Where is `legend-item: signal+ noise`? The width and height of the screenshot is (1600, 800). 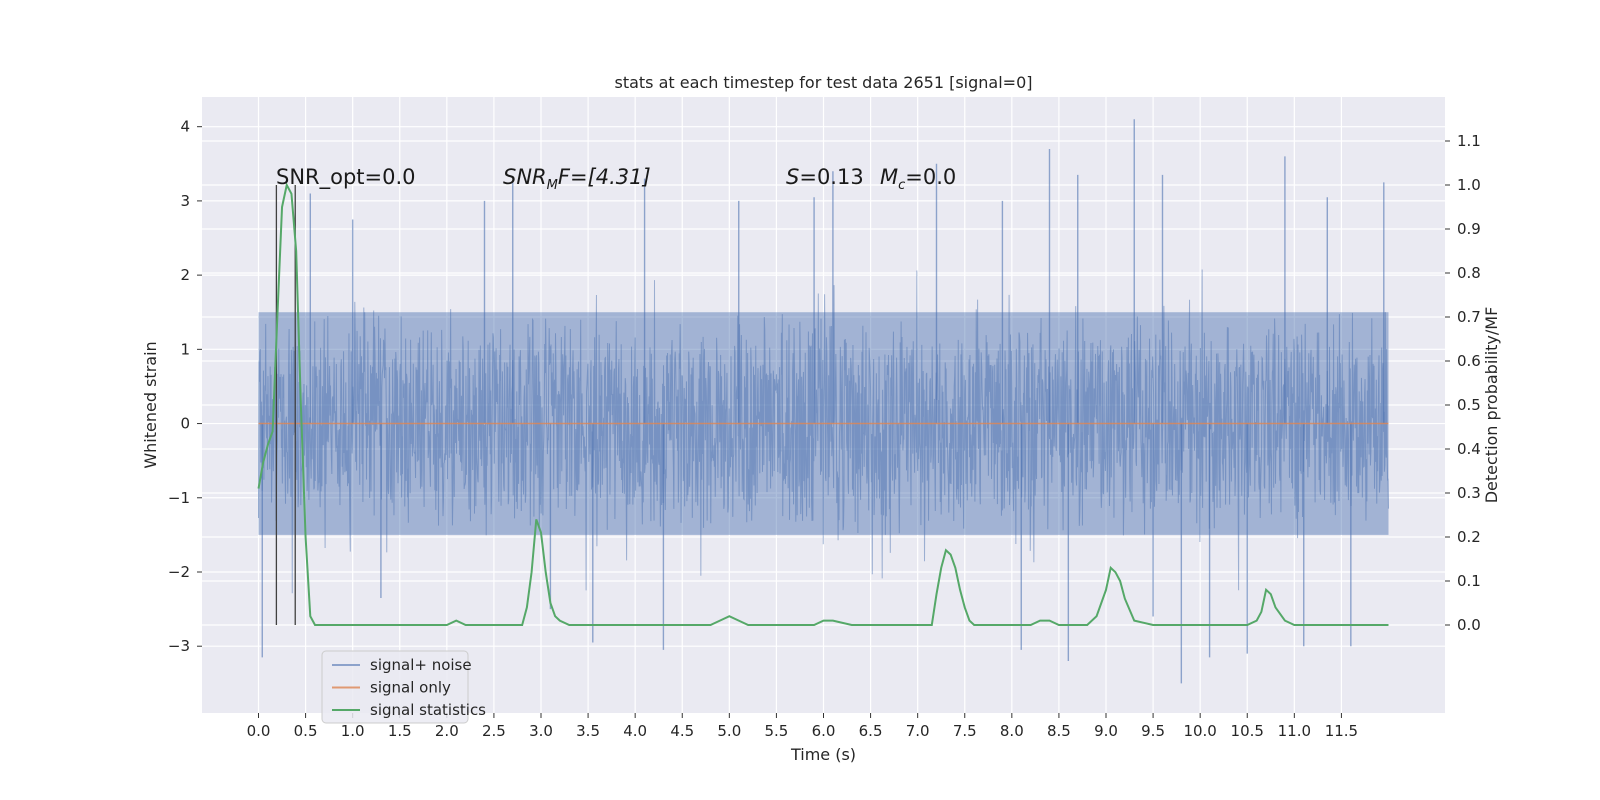
legend-item: signal+ noise is located at coordinates (402, 665).